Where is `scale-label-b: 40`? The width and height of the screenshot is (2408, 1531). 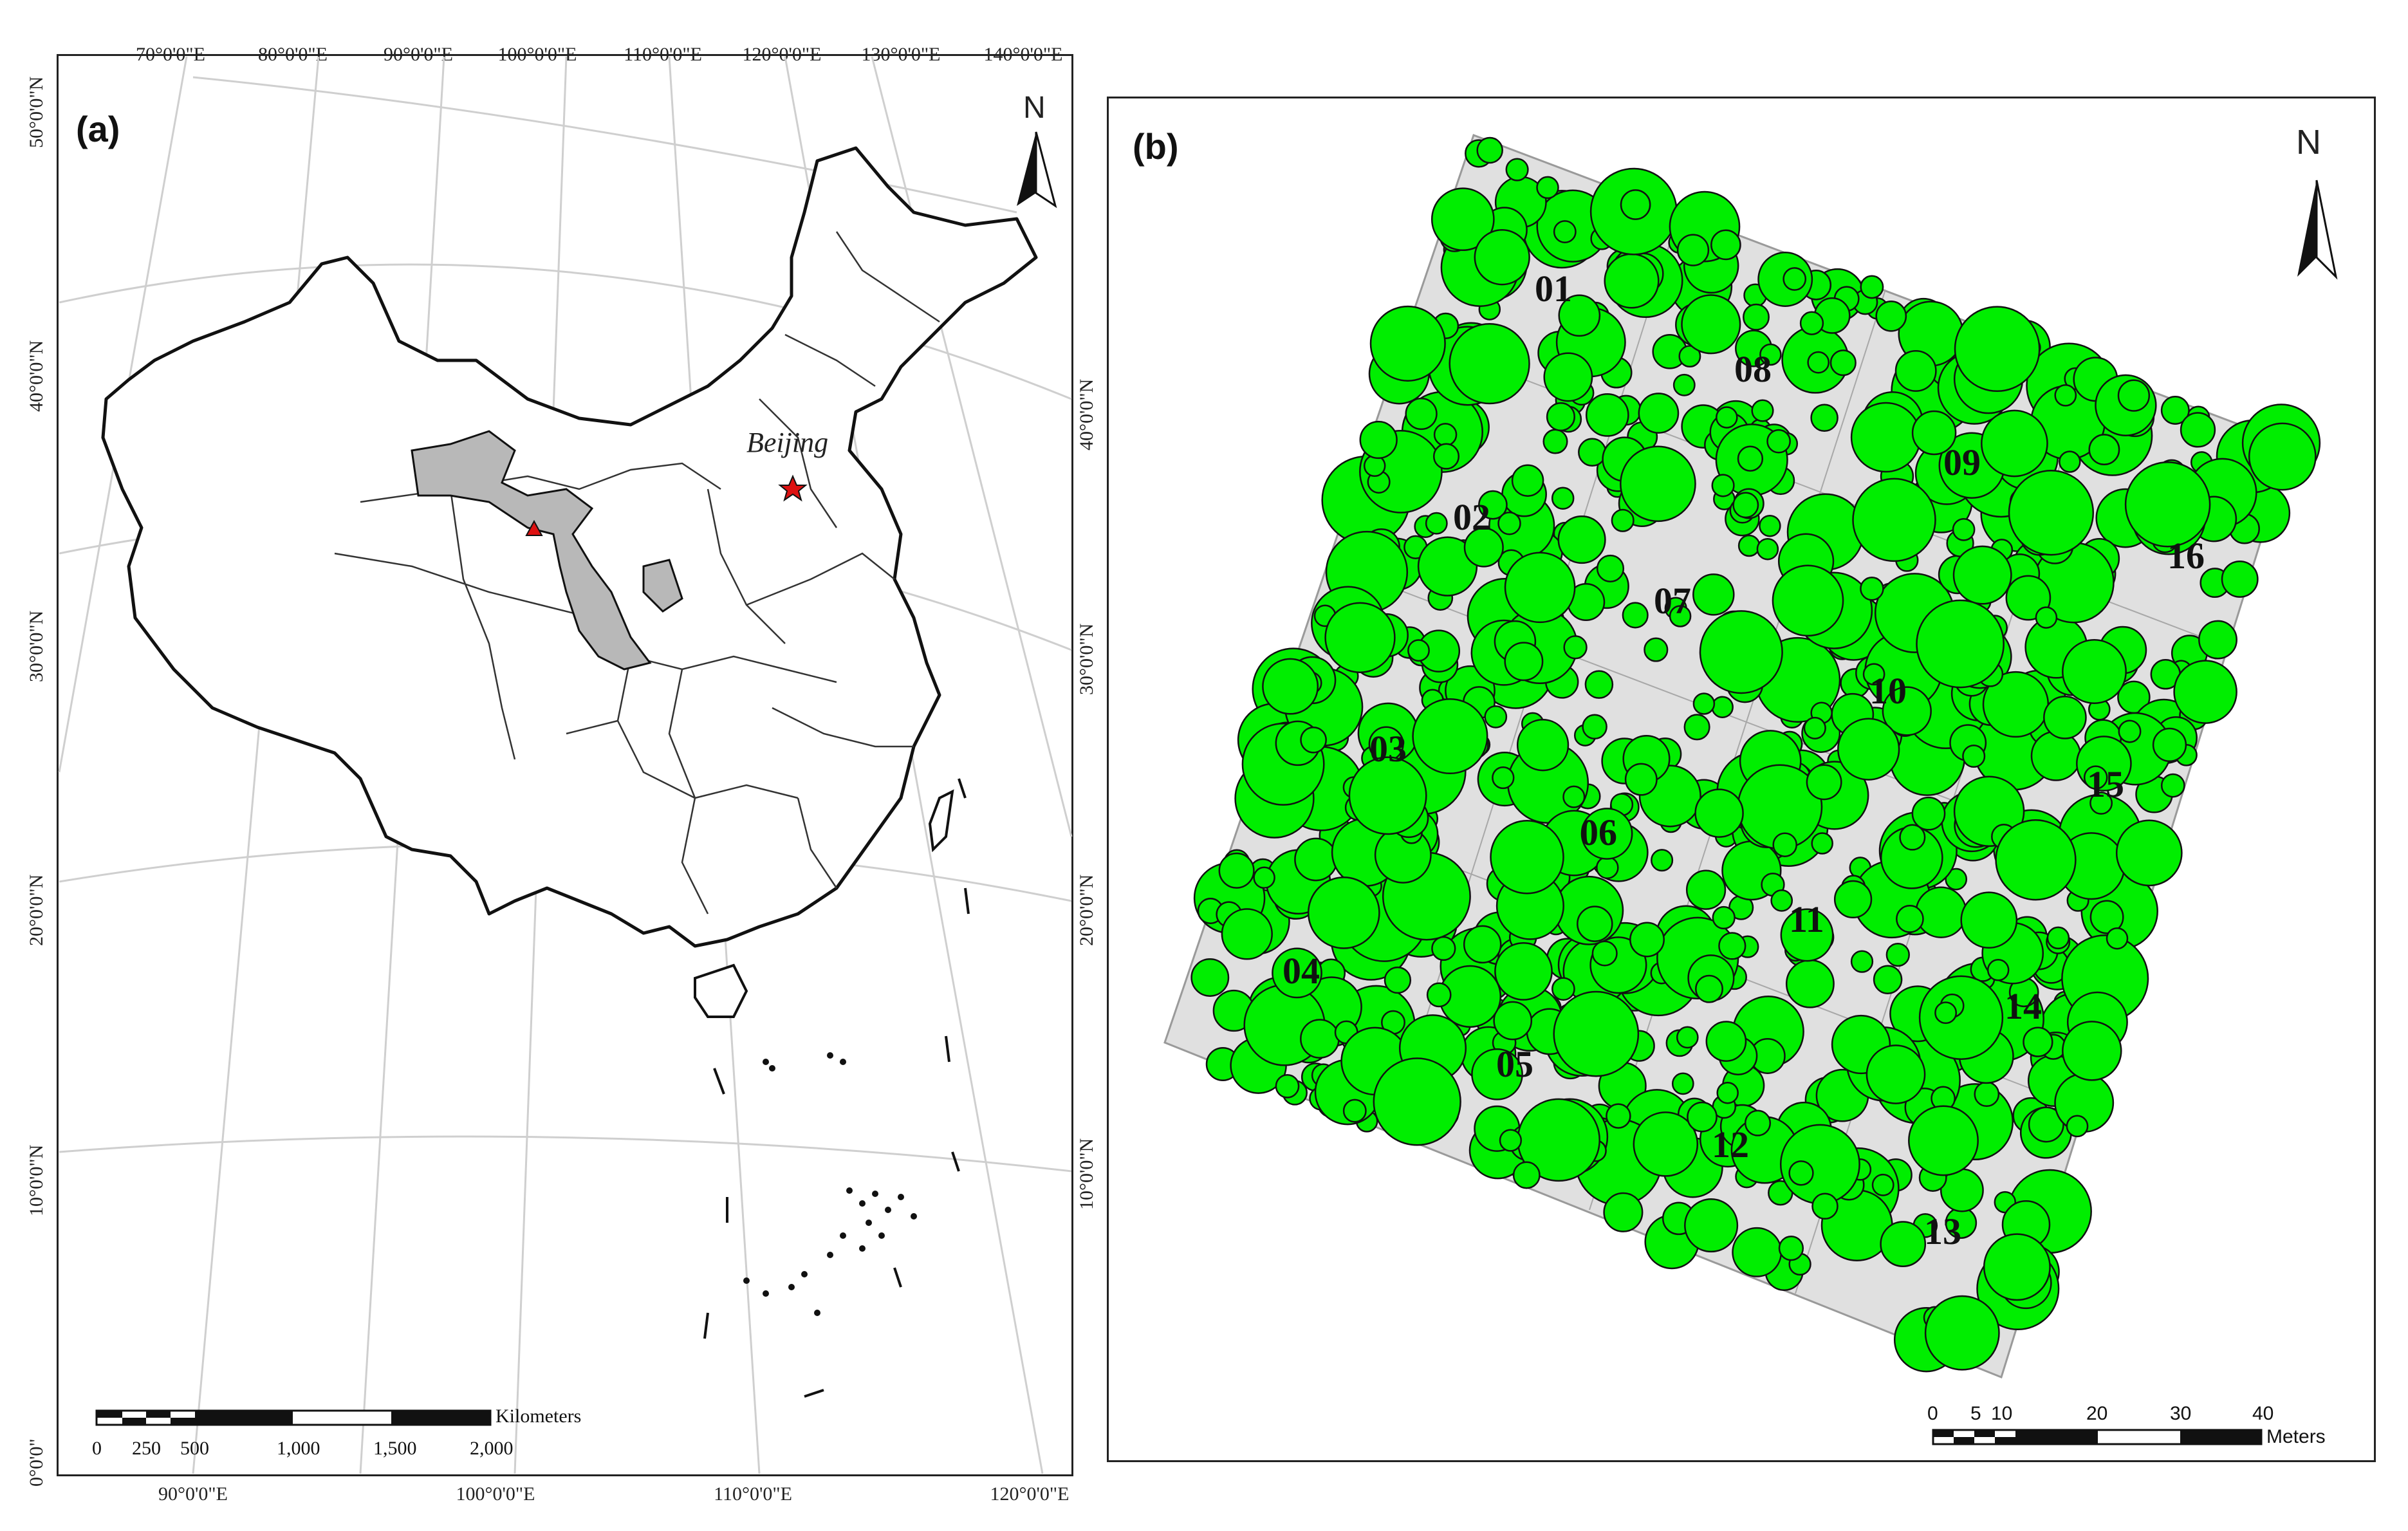
scale-label-b: 40 is located at coordinates (2263, 1413).